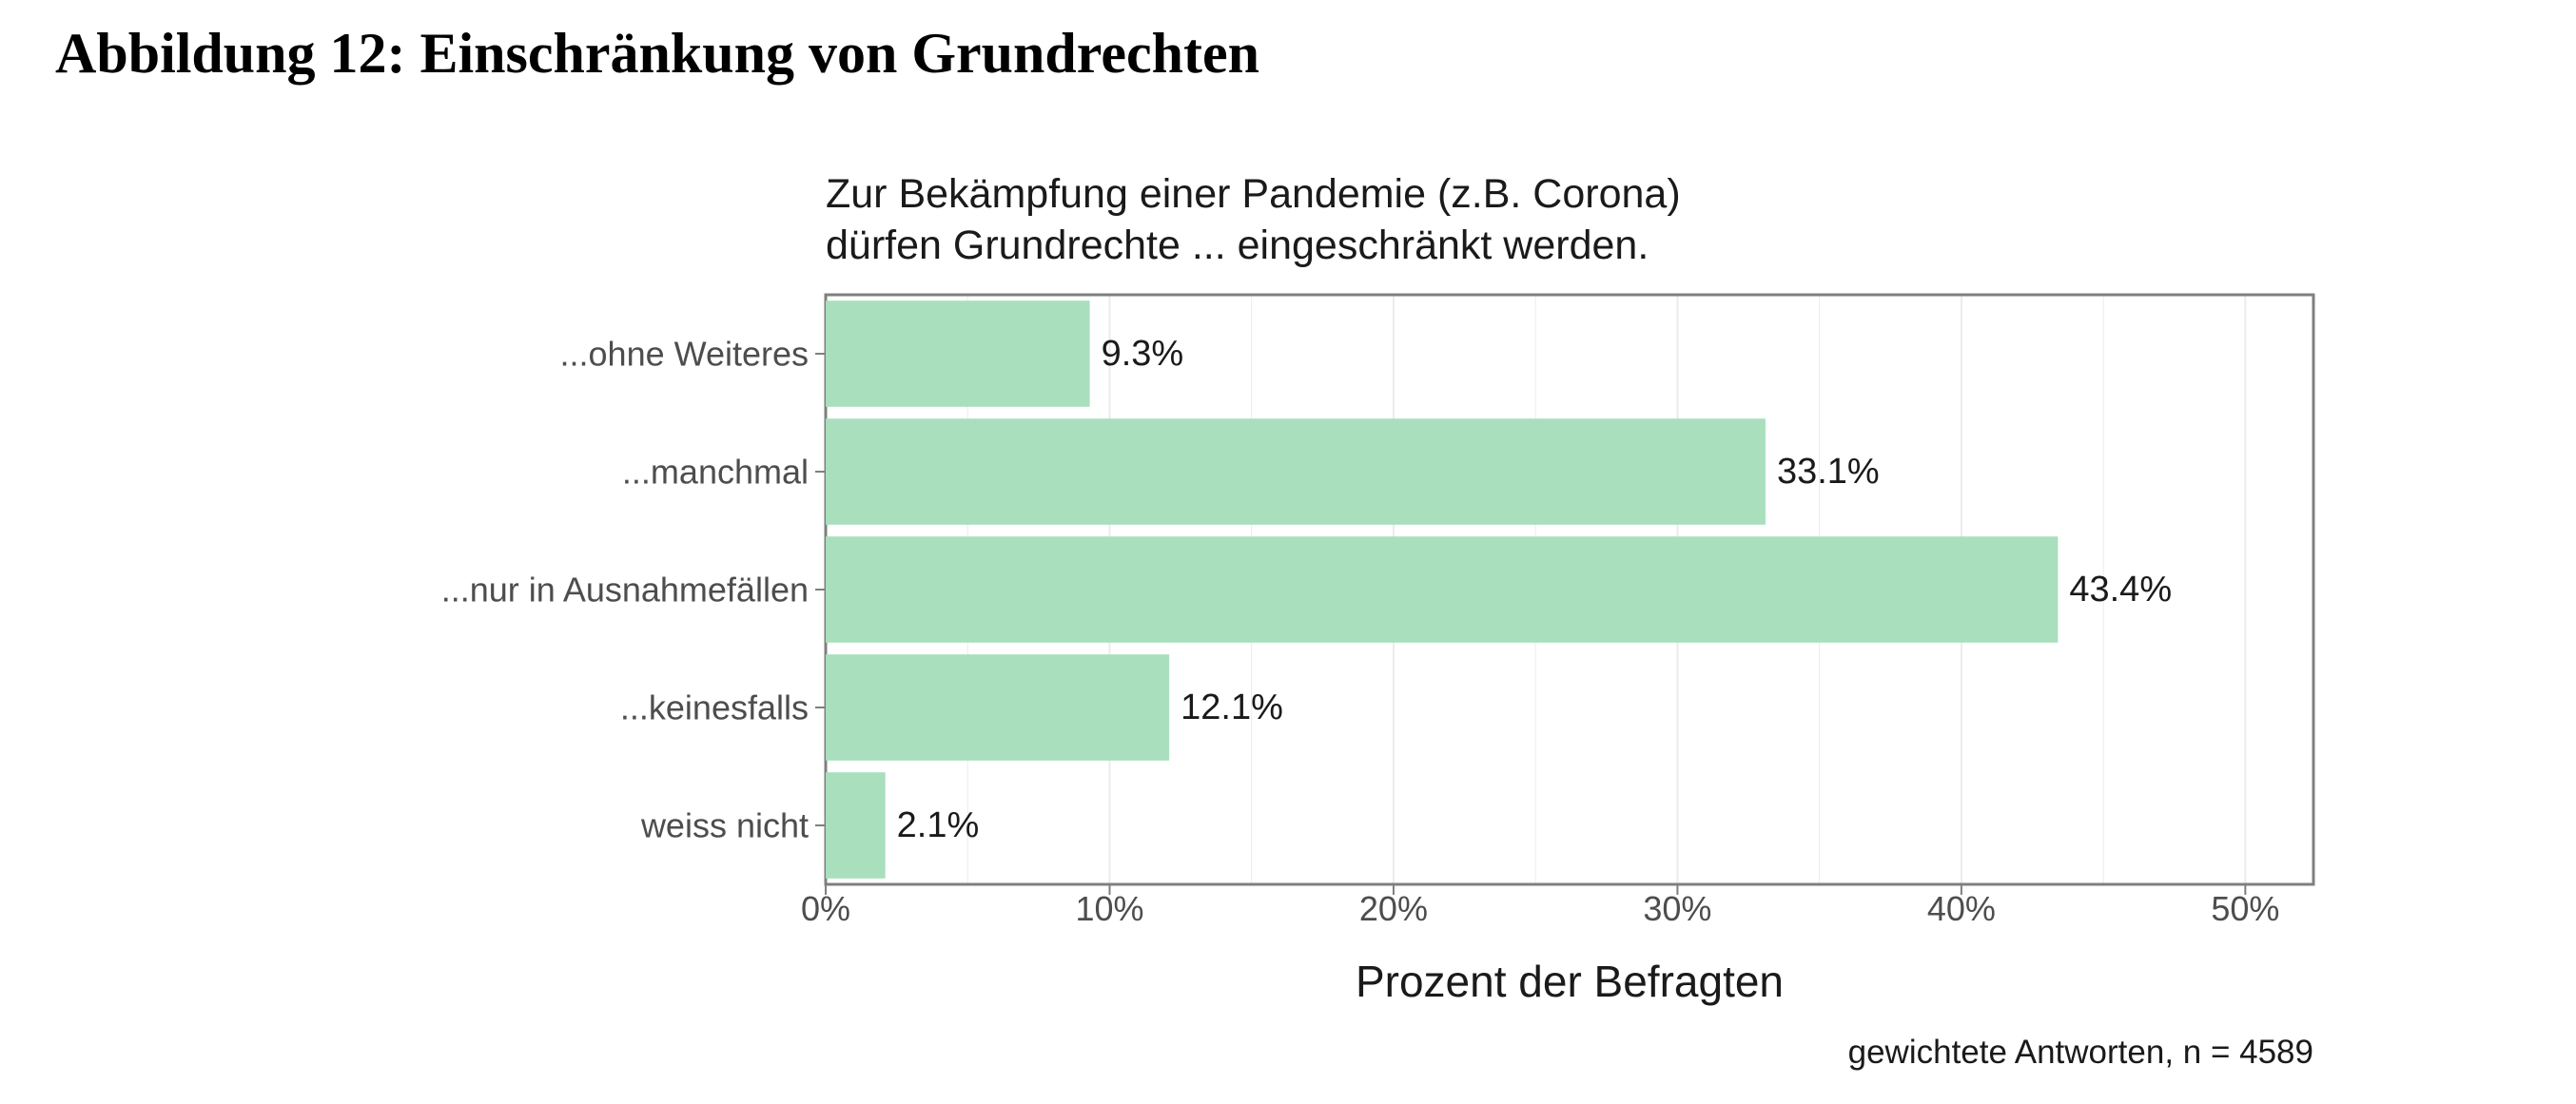  I want to click on chart-caption: gewichtete Antworten, n = 4589, so click(2080, 1052).